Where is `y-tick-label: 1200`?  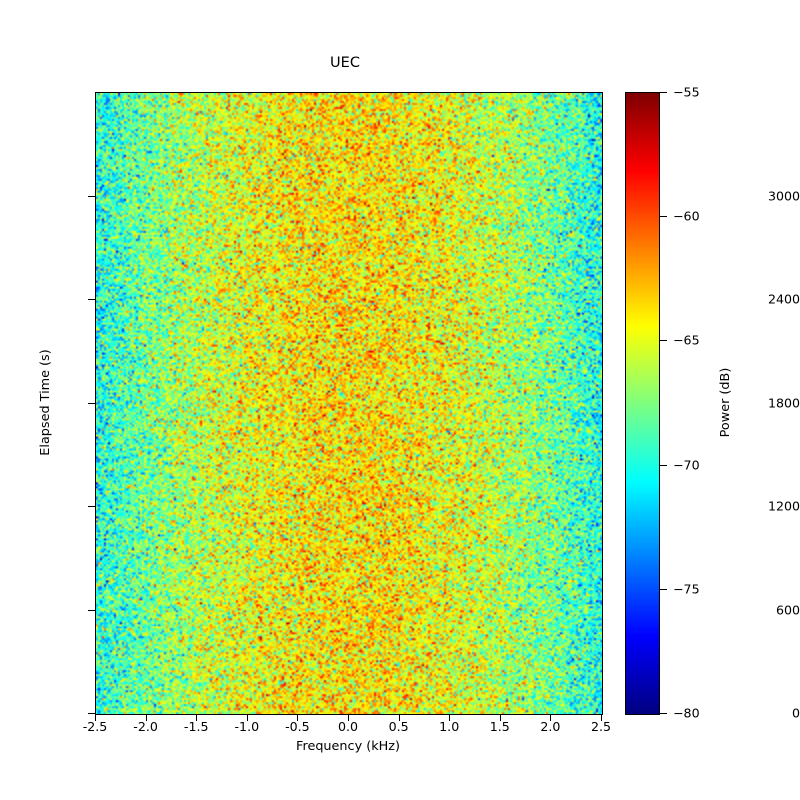 y-tick-label: 1200 is located at coordinates (783, 506).